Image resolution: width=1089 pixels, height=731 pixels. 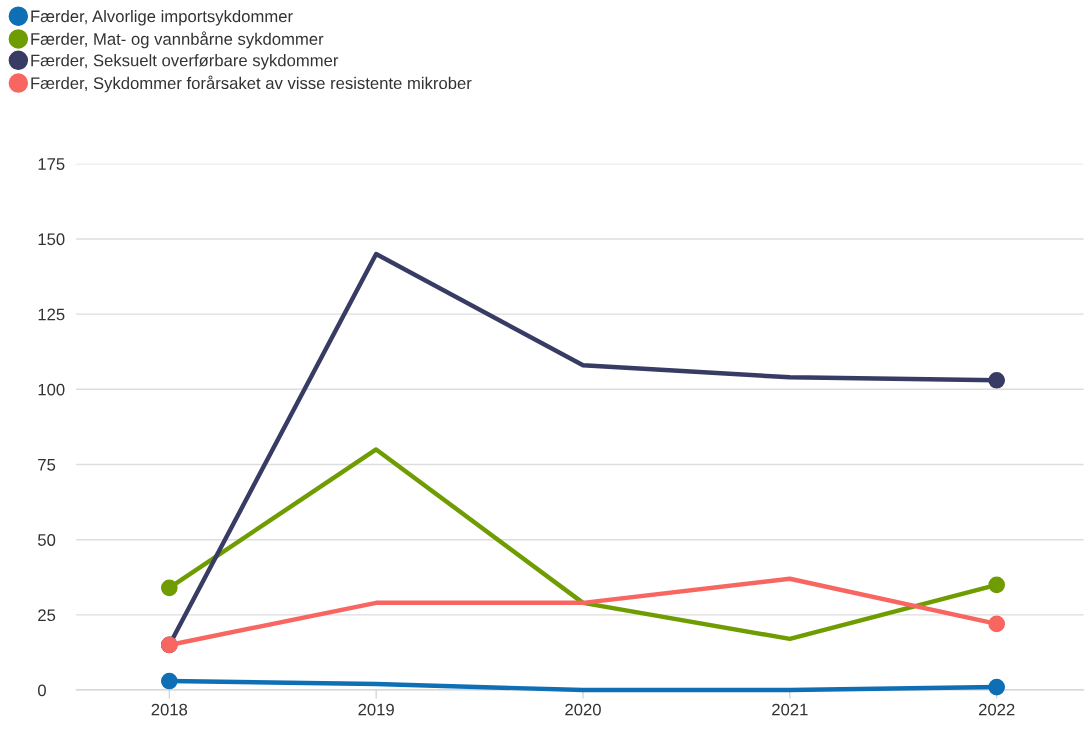 I want to click on y-tick-label: 25, so click(x=47, y=615).